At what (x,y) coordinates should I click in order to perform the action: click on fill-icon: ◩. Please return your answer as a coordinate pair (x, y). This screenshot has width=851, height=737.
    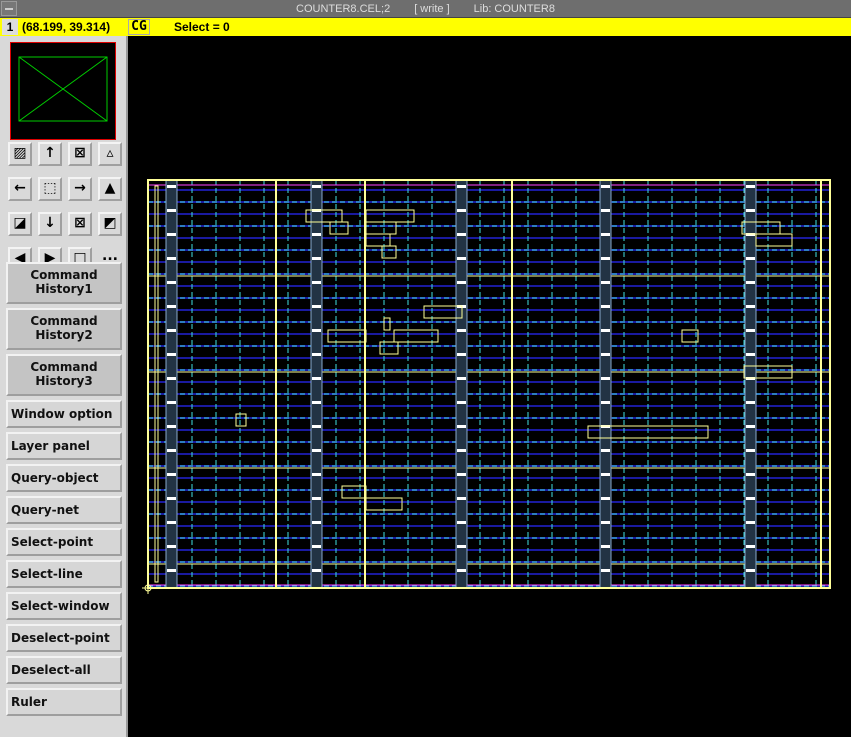
    Looking at the image, I should click on (110, 224).